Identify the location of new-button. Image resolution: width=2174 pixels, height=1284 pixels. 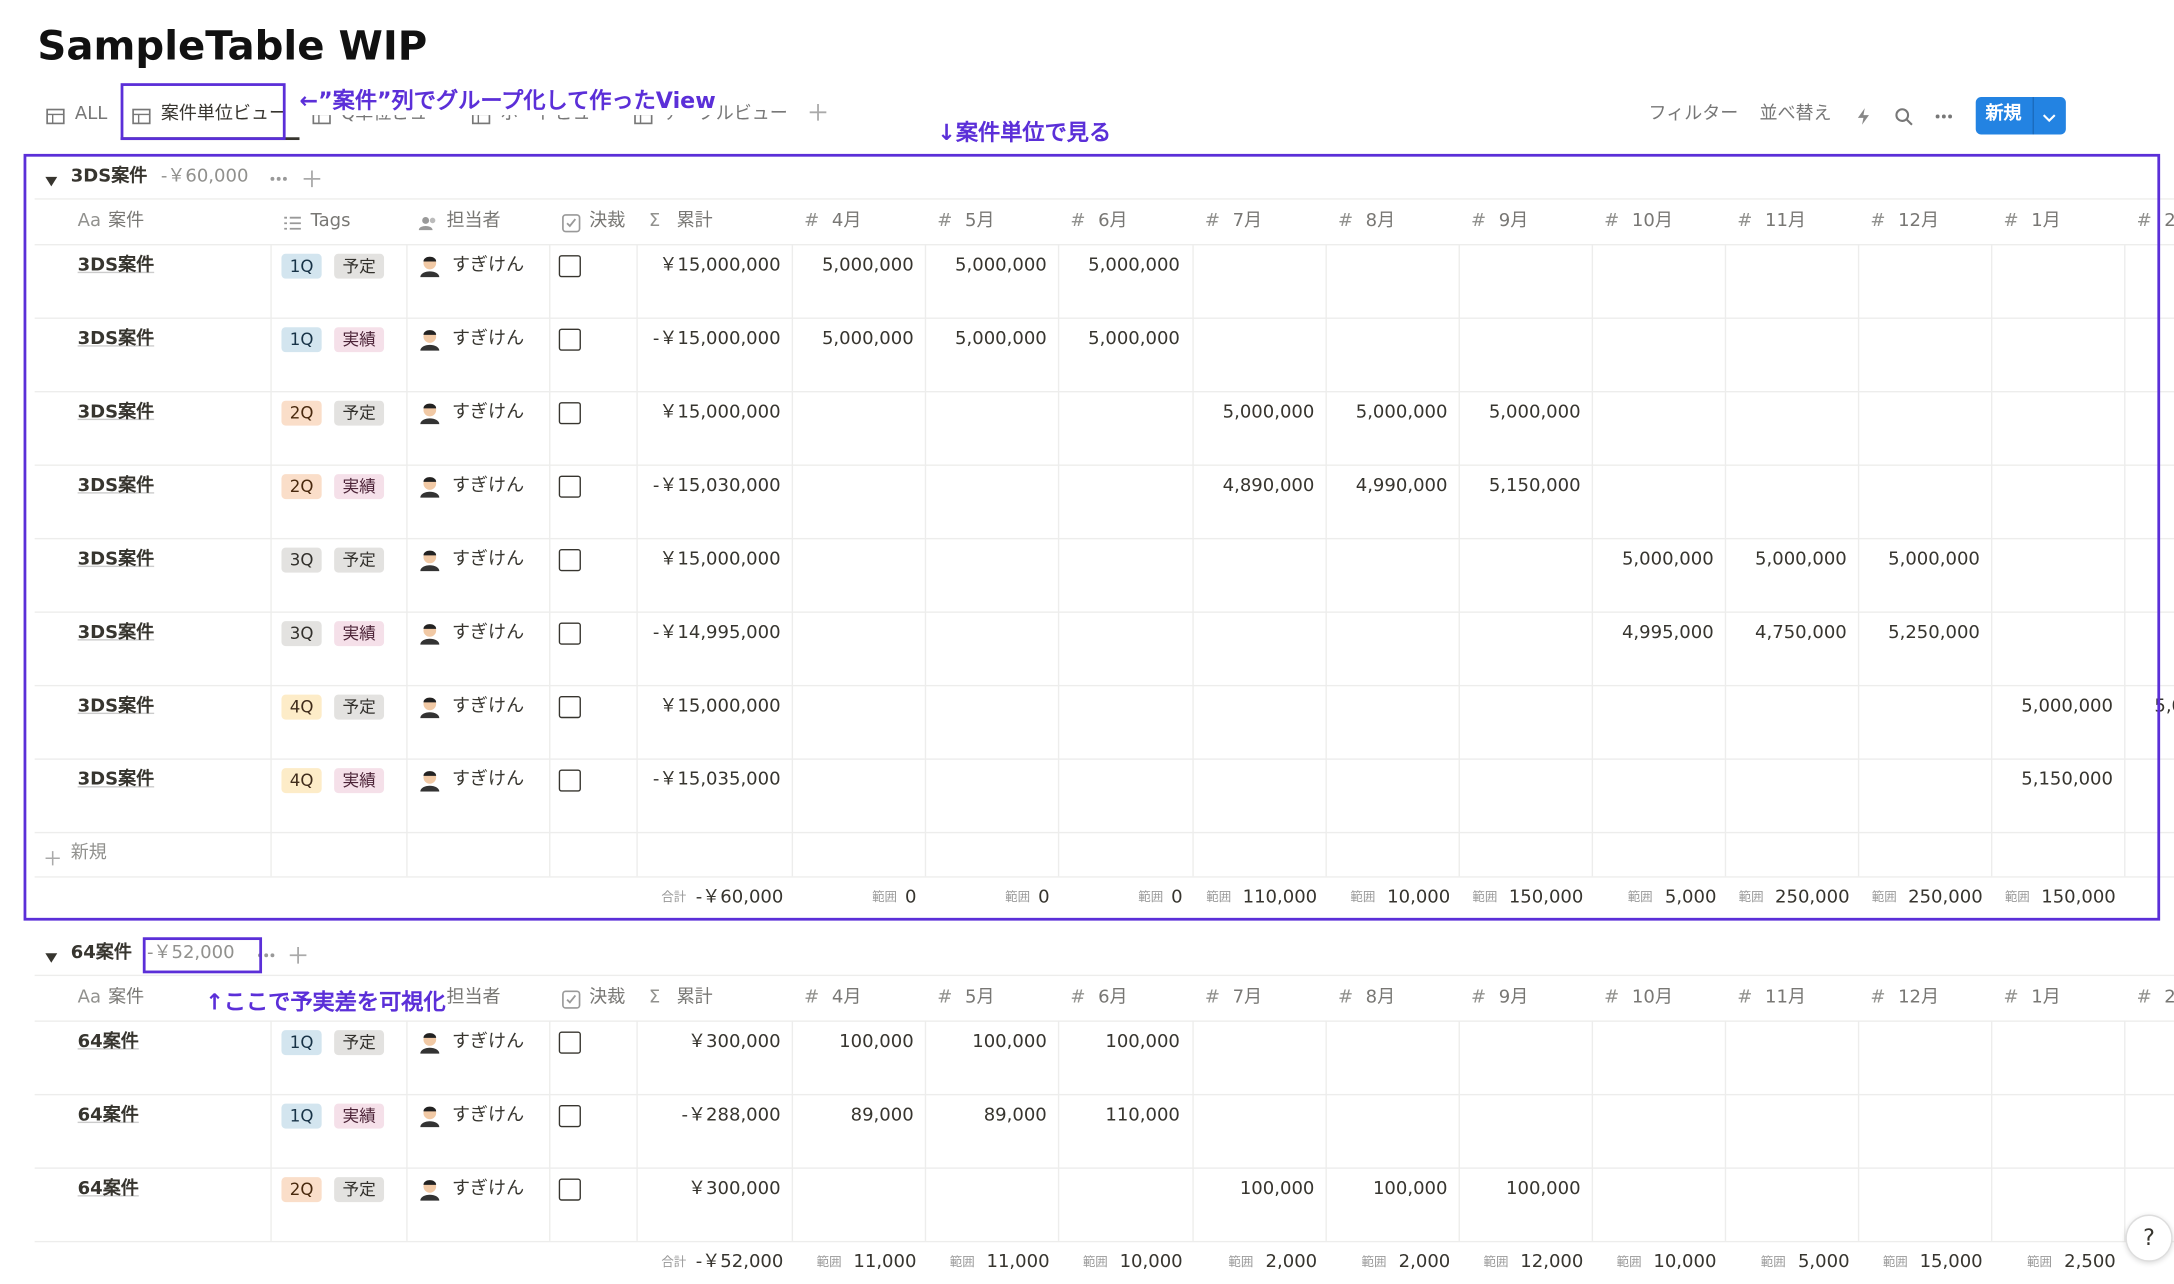
(2020, 116).